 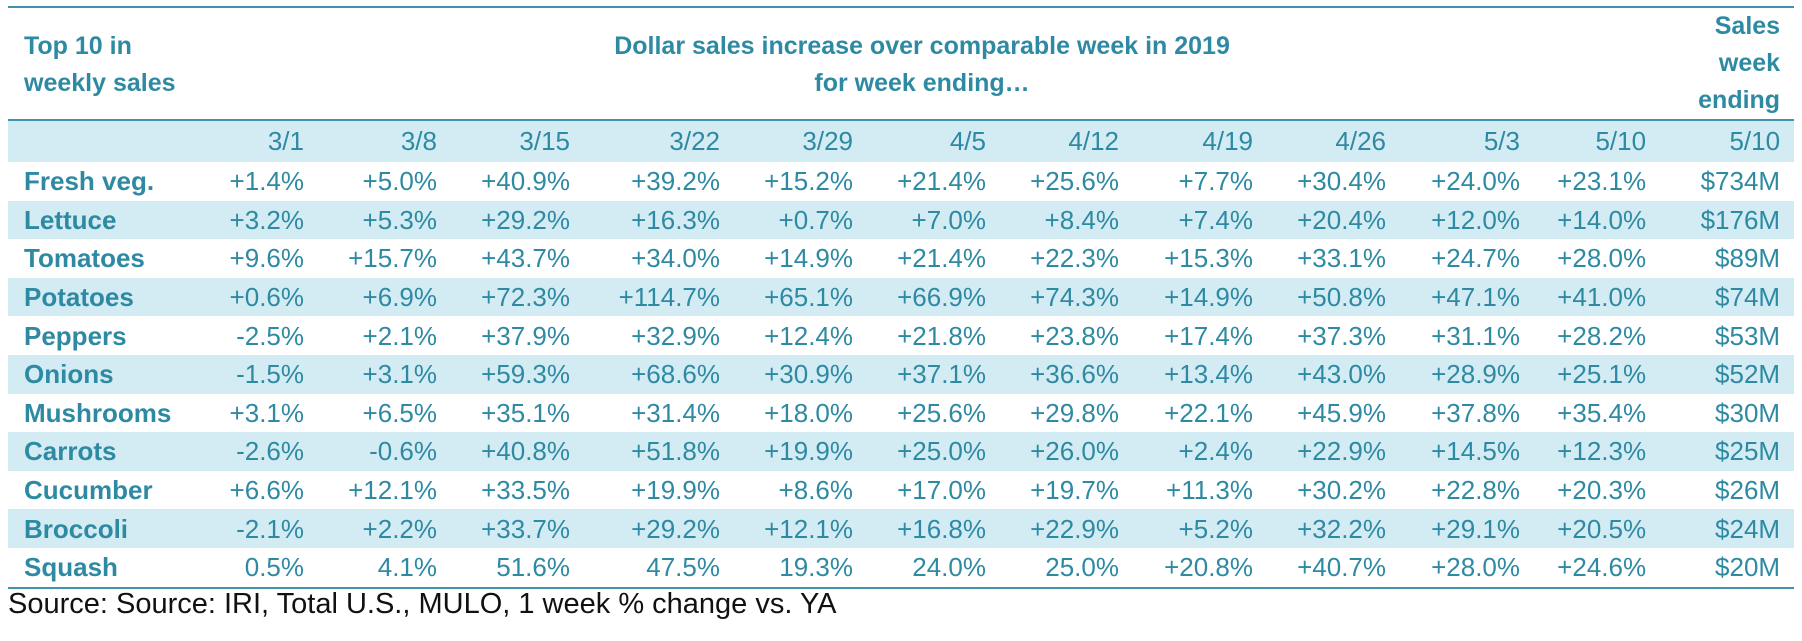 What do you see at coordinates (1740, 181) in the screenshot?
I see `sales-value-cell: $734M` at bounding box center [1740, 181].